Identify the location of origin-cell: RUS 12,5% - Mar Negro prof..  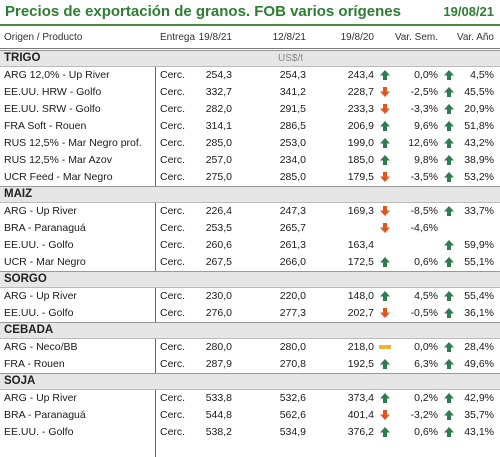
(73, 143).